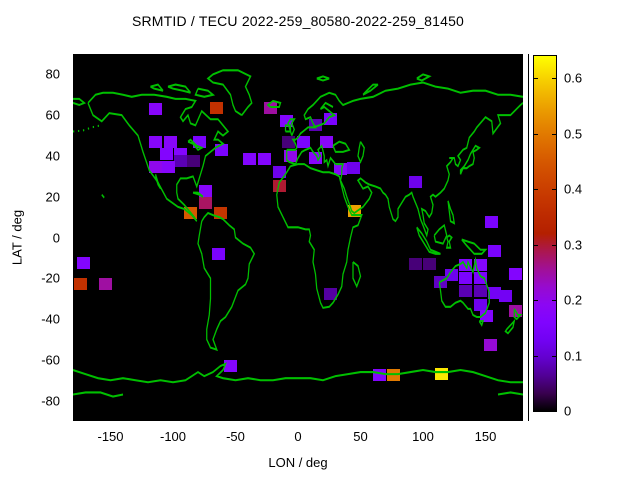  Describe the element at coordinates (528, 237) in the screenshot. I see `plot-colorbar-separator` at that location.